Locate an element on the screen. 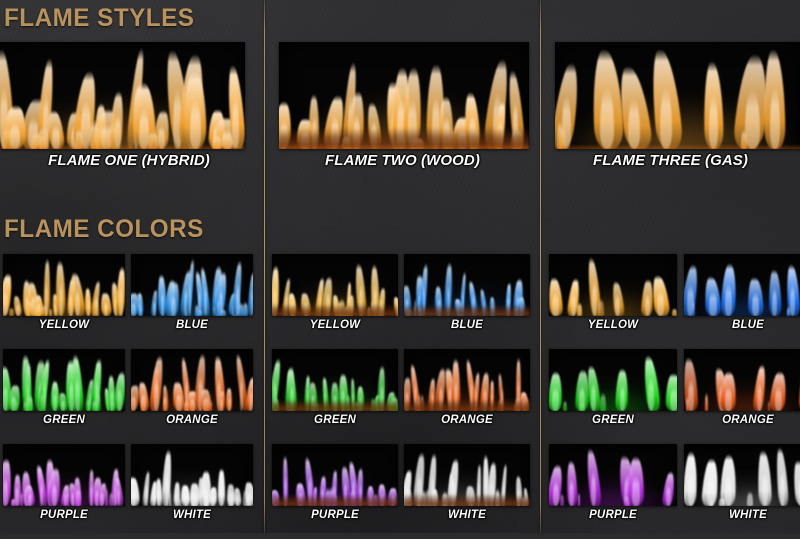 The height and width of the screenshot is (539, 800). color-label: GREEN is located at coordinates (613, 420).